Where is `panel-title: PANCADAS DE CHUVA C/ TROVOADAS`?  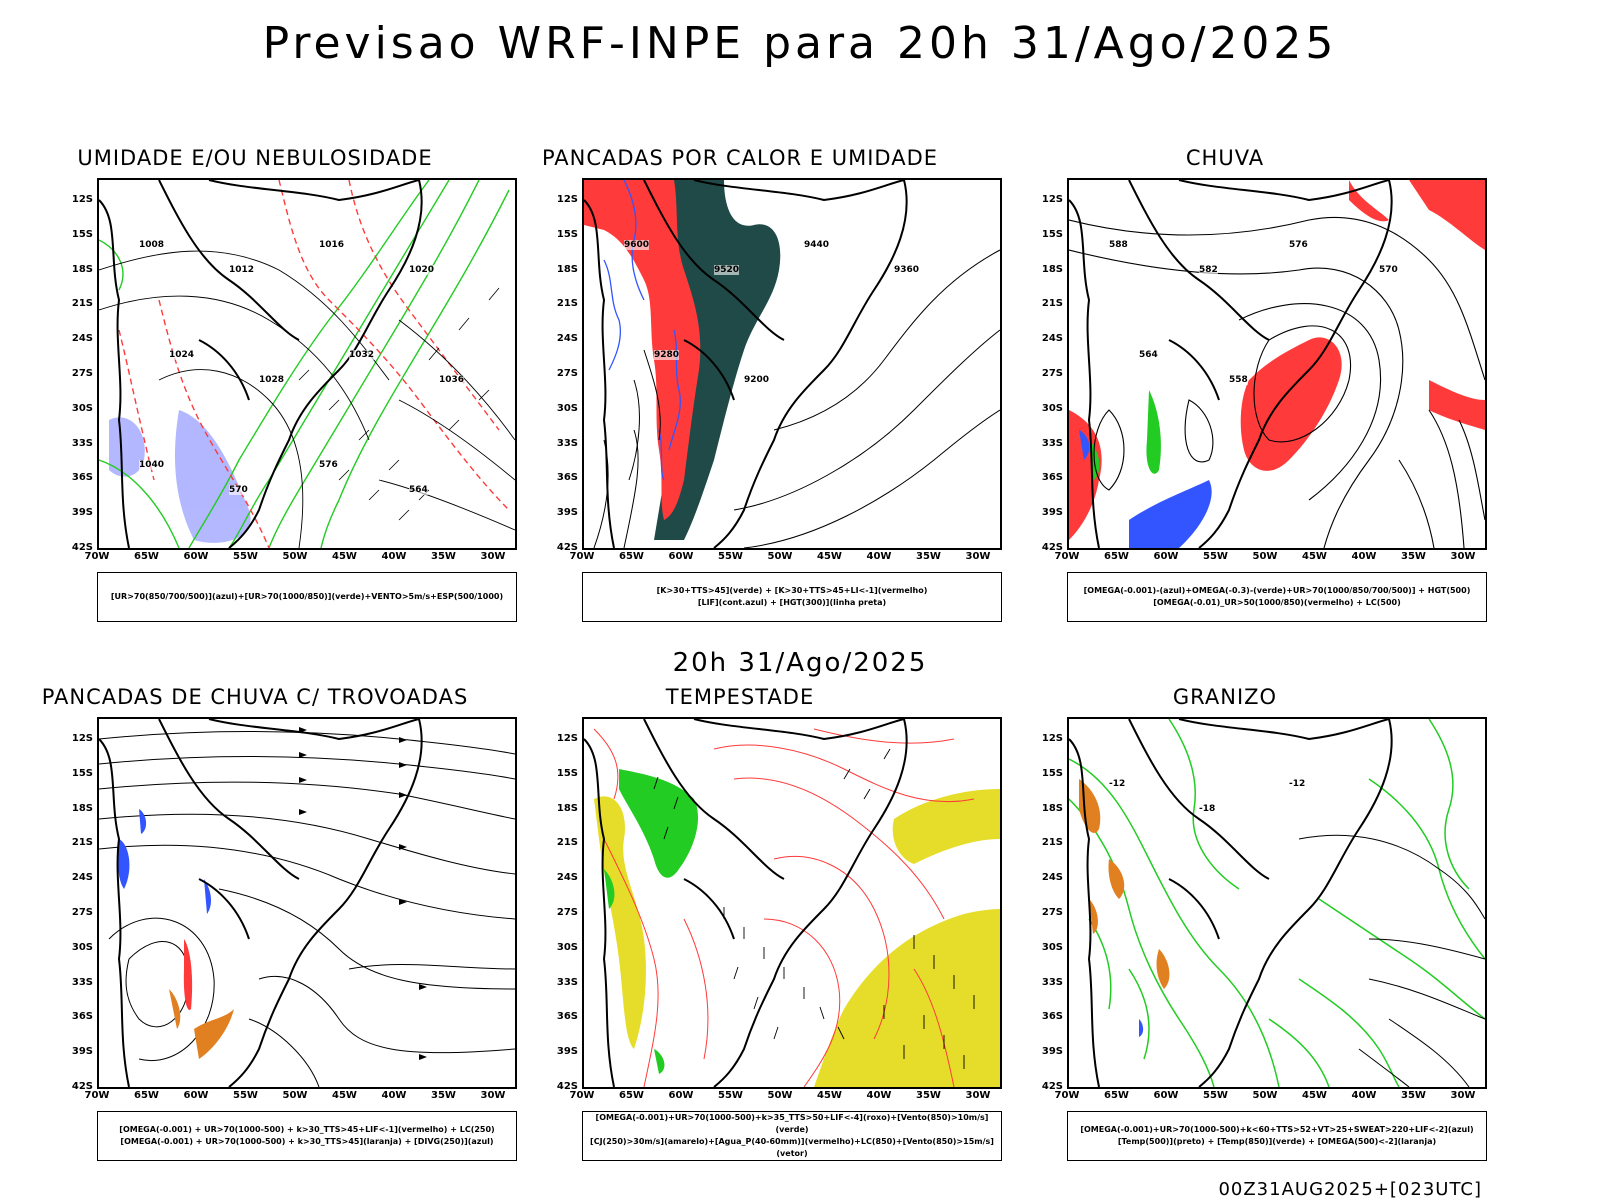 panel-title: PANCADAS DE CHUVA C/ TROVOADAS is located at coordinates (255, 697).